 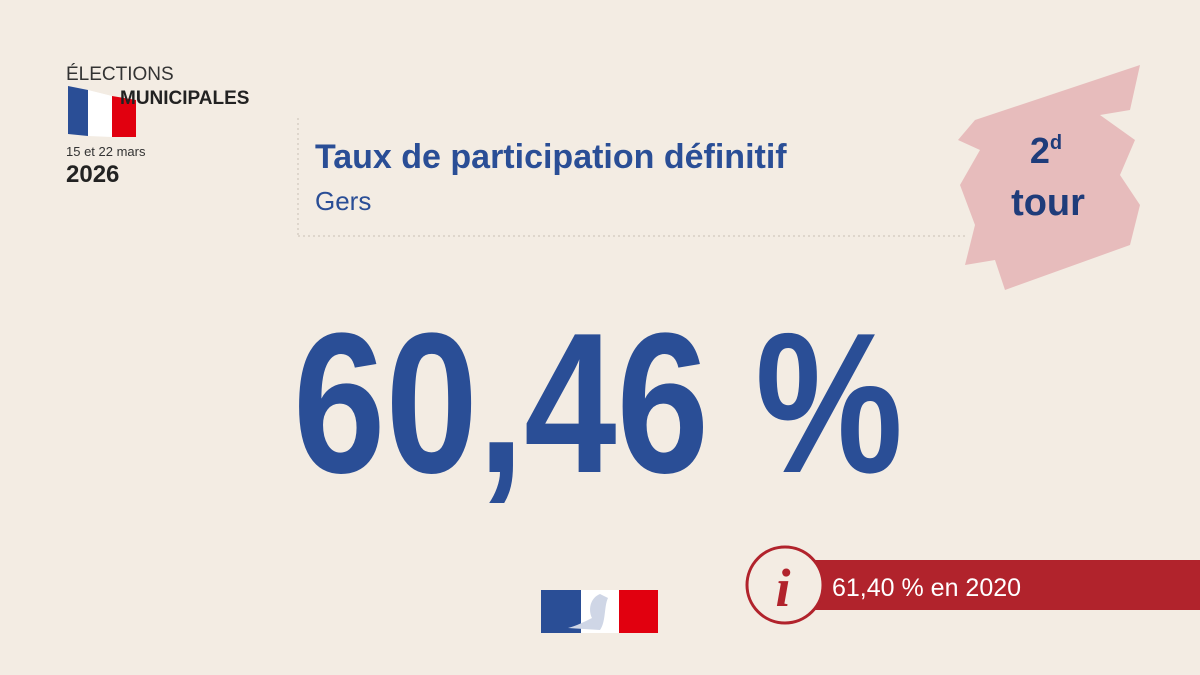 What do you see at coordinates (588, 612) in the screenshot?
I see `logo-profile` at bounding box center [588, 612].